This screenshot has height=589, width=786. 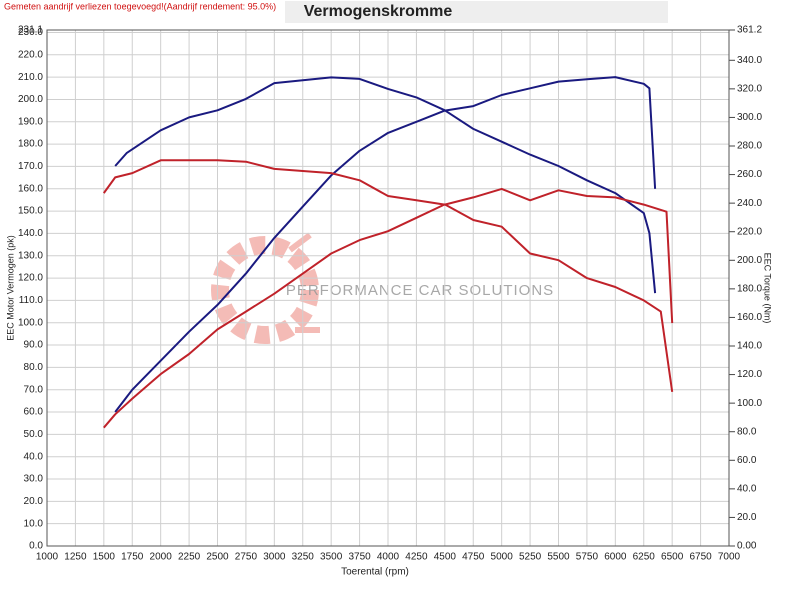 I want to click on y2-tick-label: 280.0, so click(x=749, y=146).